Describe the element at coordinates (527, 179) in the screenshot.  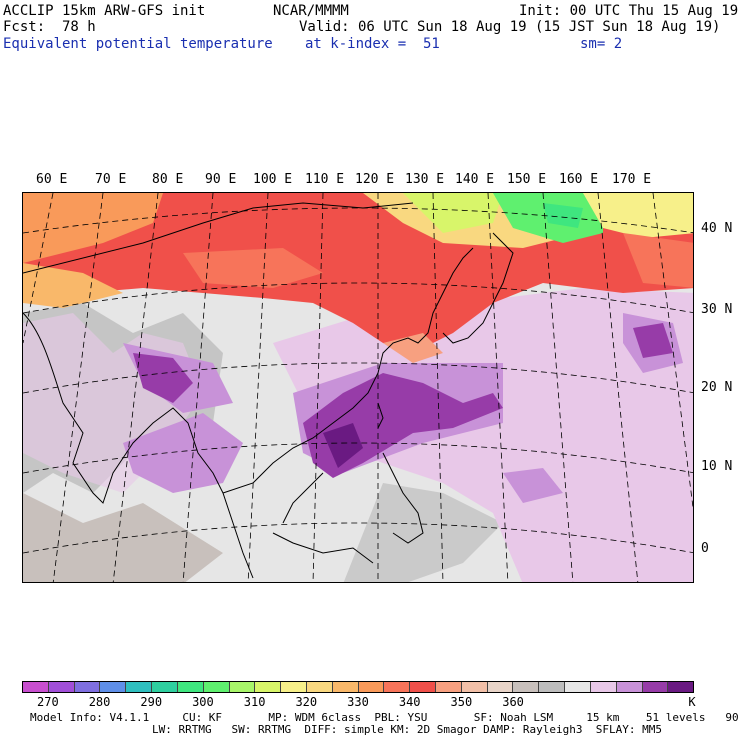
I see `longitude-label: 150 E` at that location.